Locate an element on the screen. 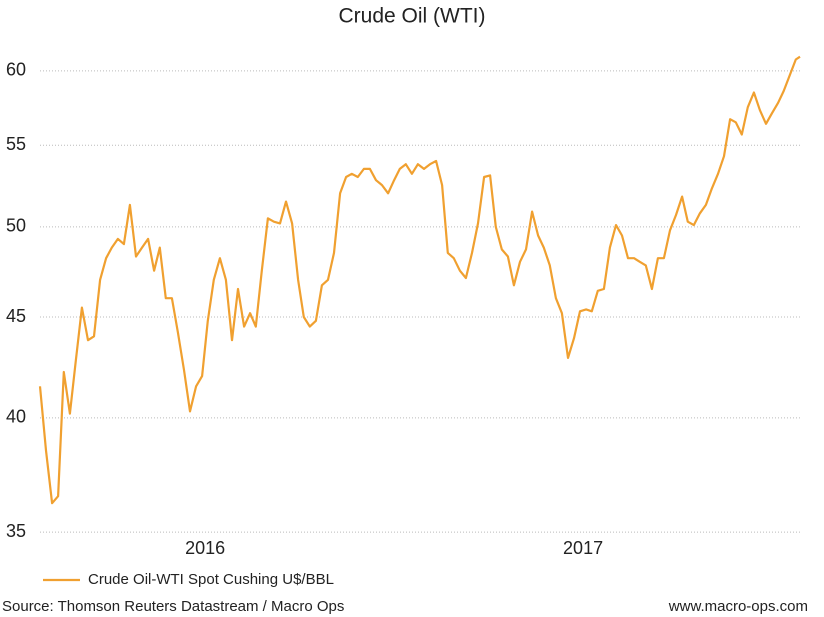 This screenshot has width=824, height=617. x-tick-label: 2016 is located at coordinates (205, 548).